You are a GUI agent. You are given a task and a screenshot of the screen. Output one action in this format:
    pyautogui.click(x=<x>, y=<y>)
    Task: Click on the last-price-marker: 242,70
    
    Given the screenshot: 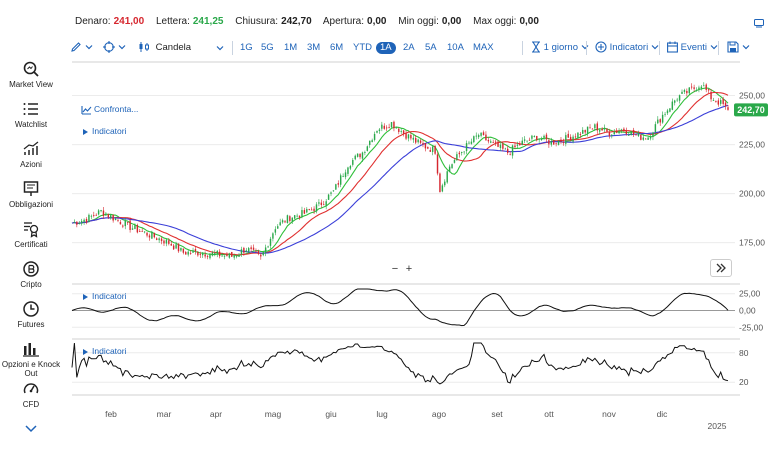 What is the action you would take?
    pyautogui.click(x=751, y=110)
    